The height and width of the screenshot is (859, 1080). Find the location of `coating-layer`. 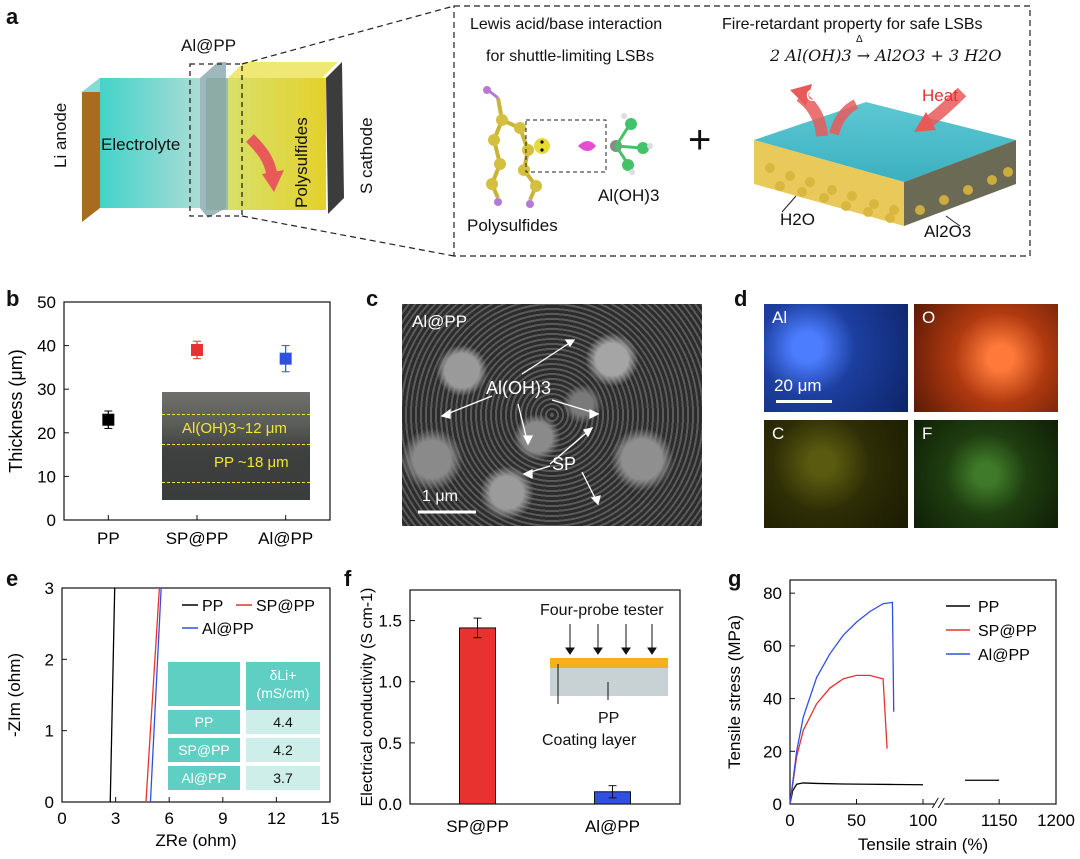

coating-layer is located at coordinates (609, 663).